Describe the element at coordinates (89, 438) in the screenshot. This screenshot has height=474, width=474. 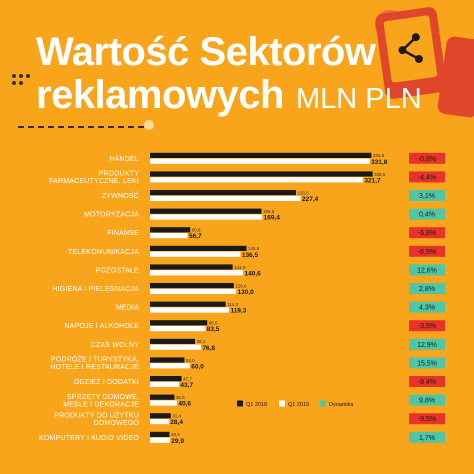
I see `category-label: KOMPUTERY I AUDIO VIDEO` at that location.